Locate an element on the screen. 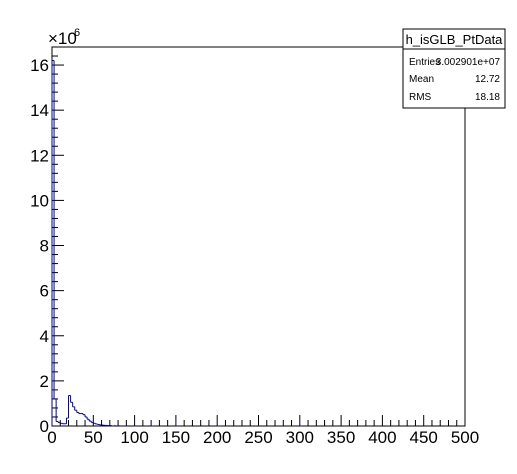 The image size is (517, 474). y-tick-label: 16 is located at coordinates (39, 65).